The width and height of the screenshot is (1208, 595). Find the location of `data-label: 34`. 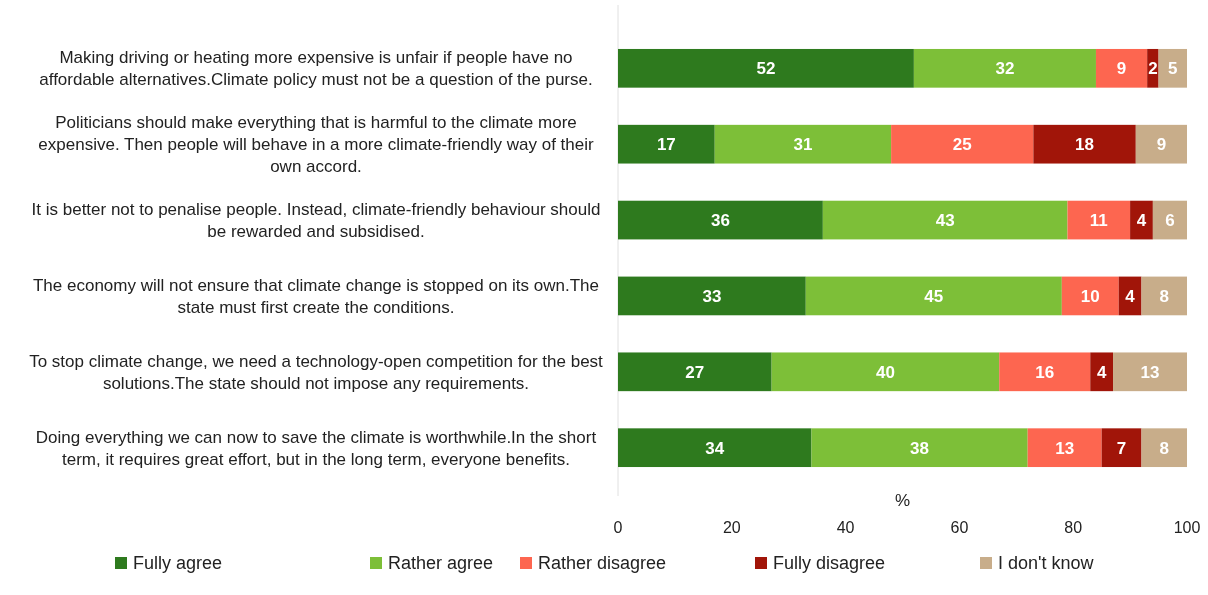

data-label: 34 is located at coordinates (715, 448).